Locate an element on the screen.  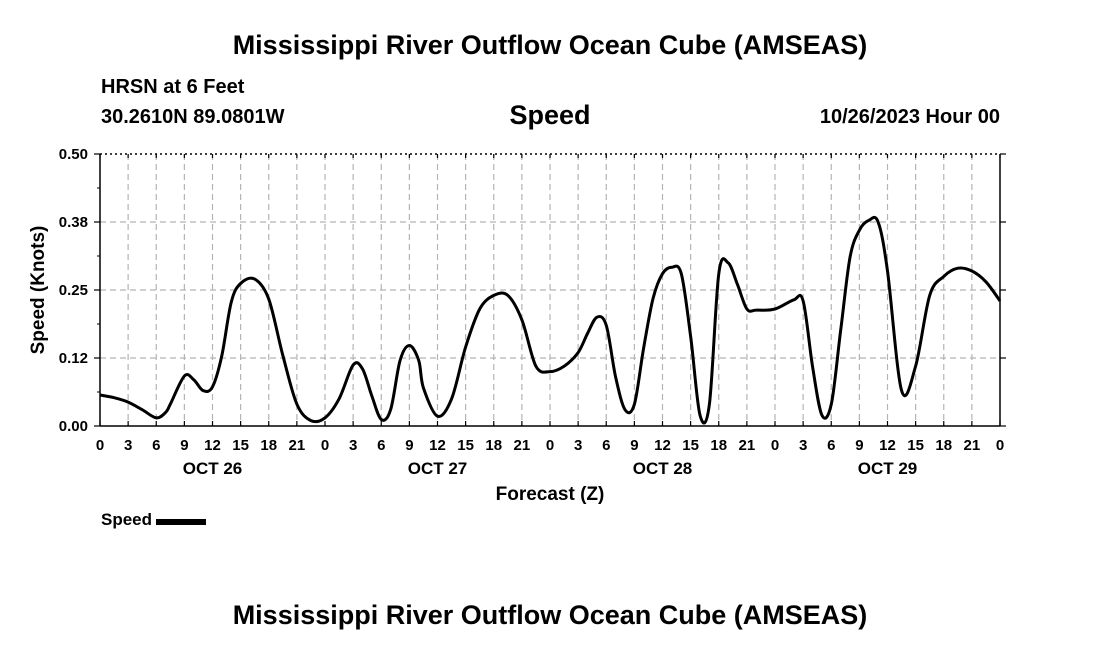
coordinates-label: 30.2610N 89.0801W is located at coordinates (193, 117).